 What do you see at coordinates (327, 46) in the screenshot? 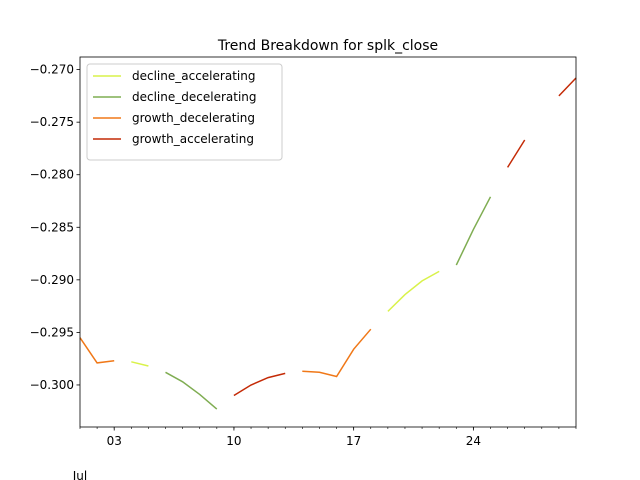
I see `chart-title: Trend Breakdown for splk_close` at bounding box center [327, 46].